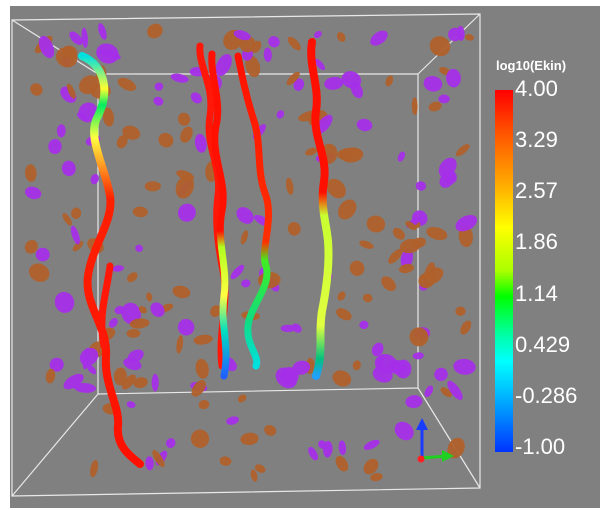 The image size is (602, 510). Describe the element at coordinates (531, 65) in the screenshot. I see `colorbar-title: log10(Ekin)` at that location.